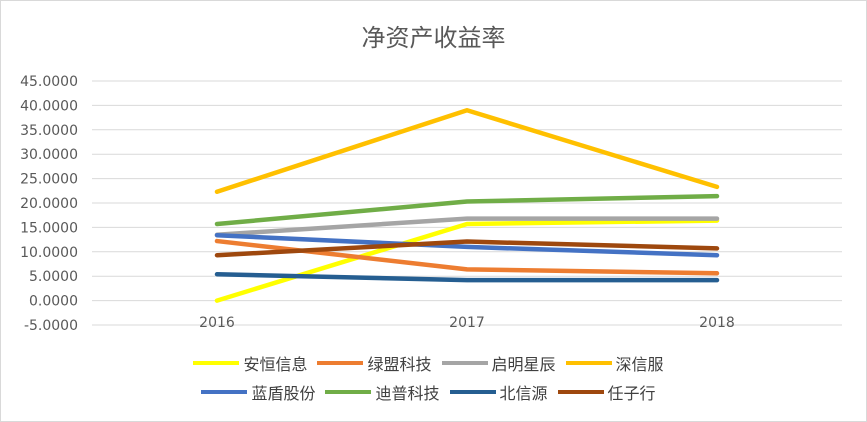  Describe the element at coordinates (49, 82) in the screenshot. I see `y-tick-label: 45.0000` at that location.